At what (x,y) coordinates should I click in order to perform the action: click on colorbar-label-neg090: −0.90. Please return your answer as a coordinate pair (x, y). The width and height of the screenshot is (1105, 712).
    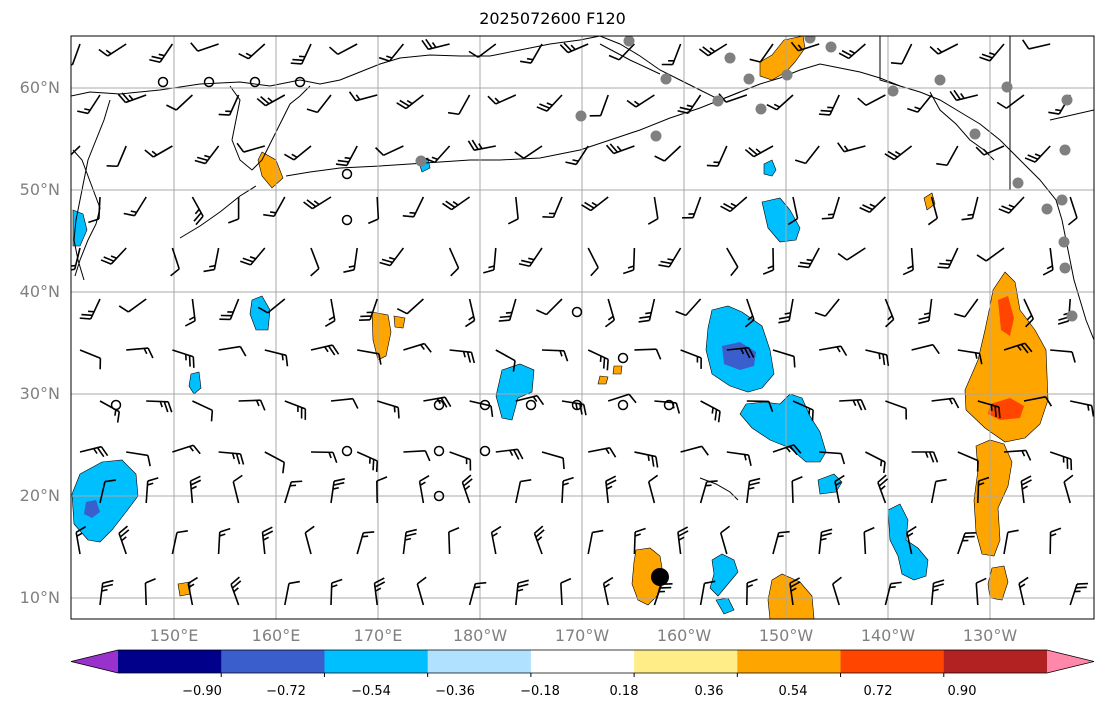
    Looking at the image, I should click on (202, 691).